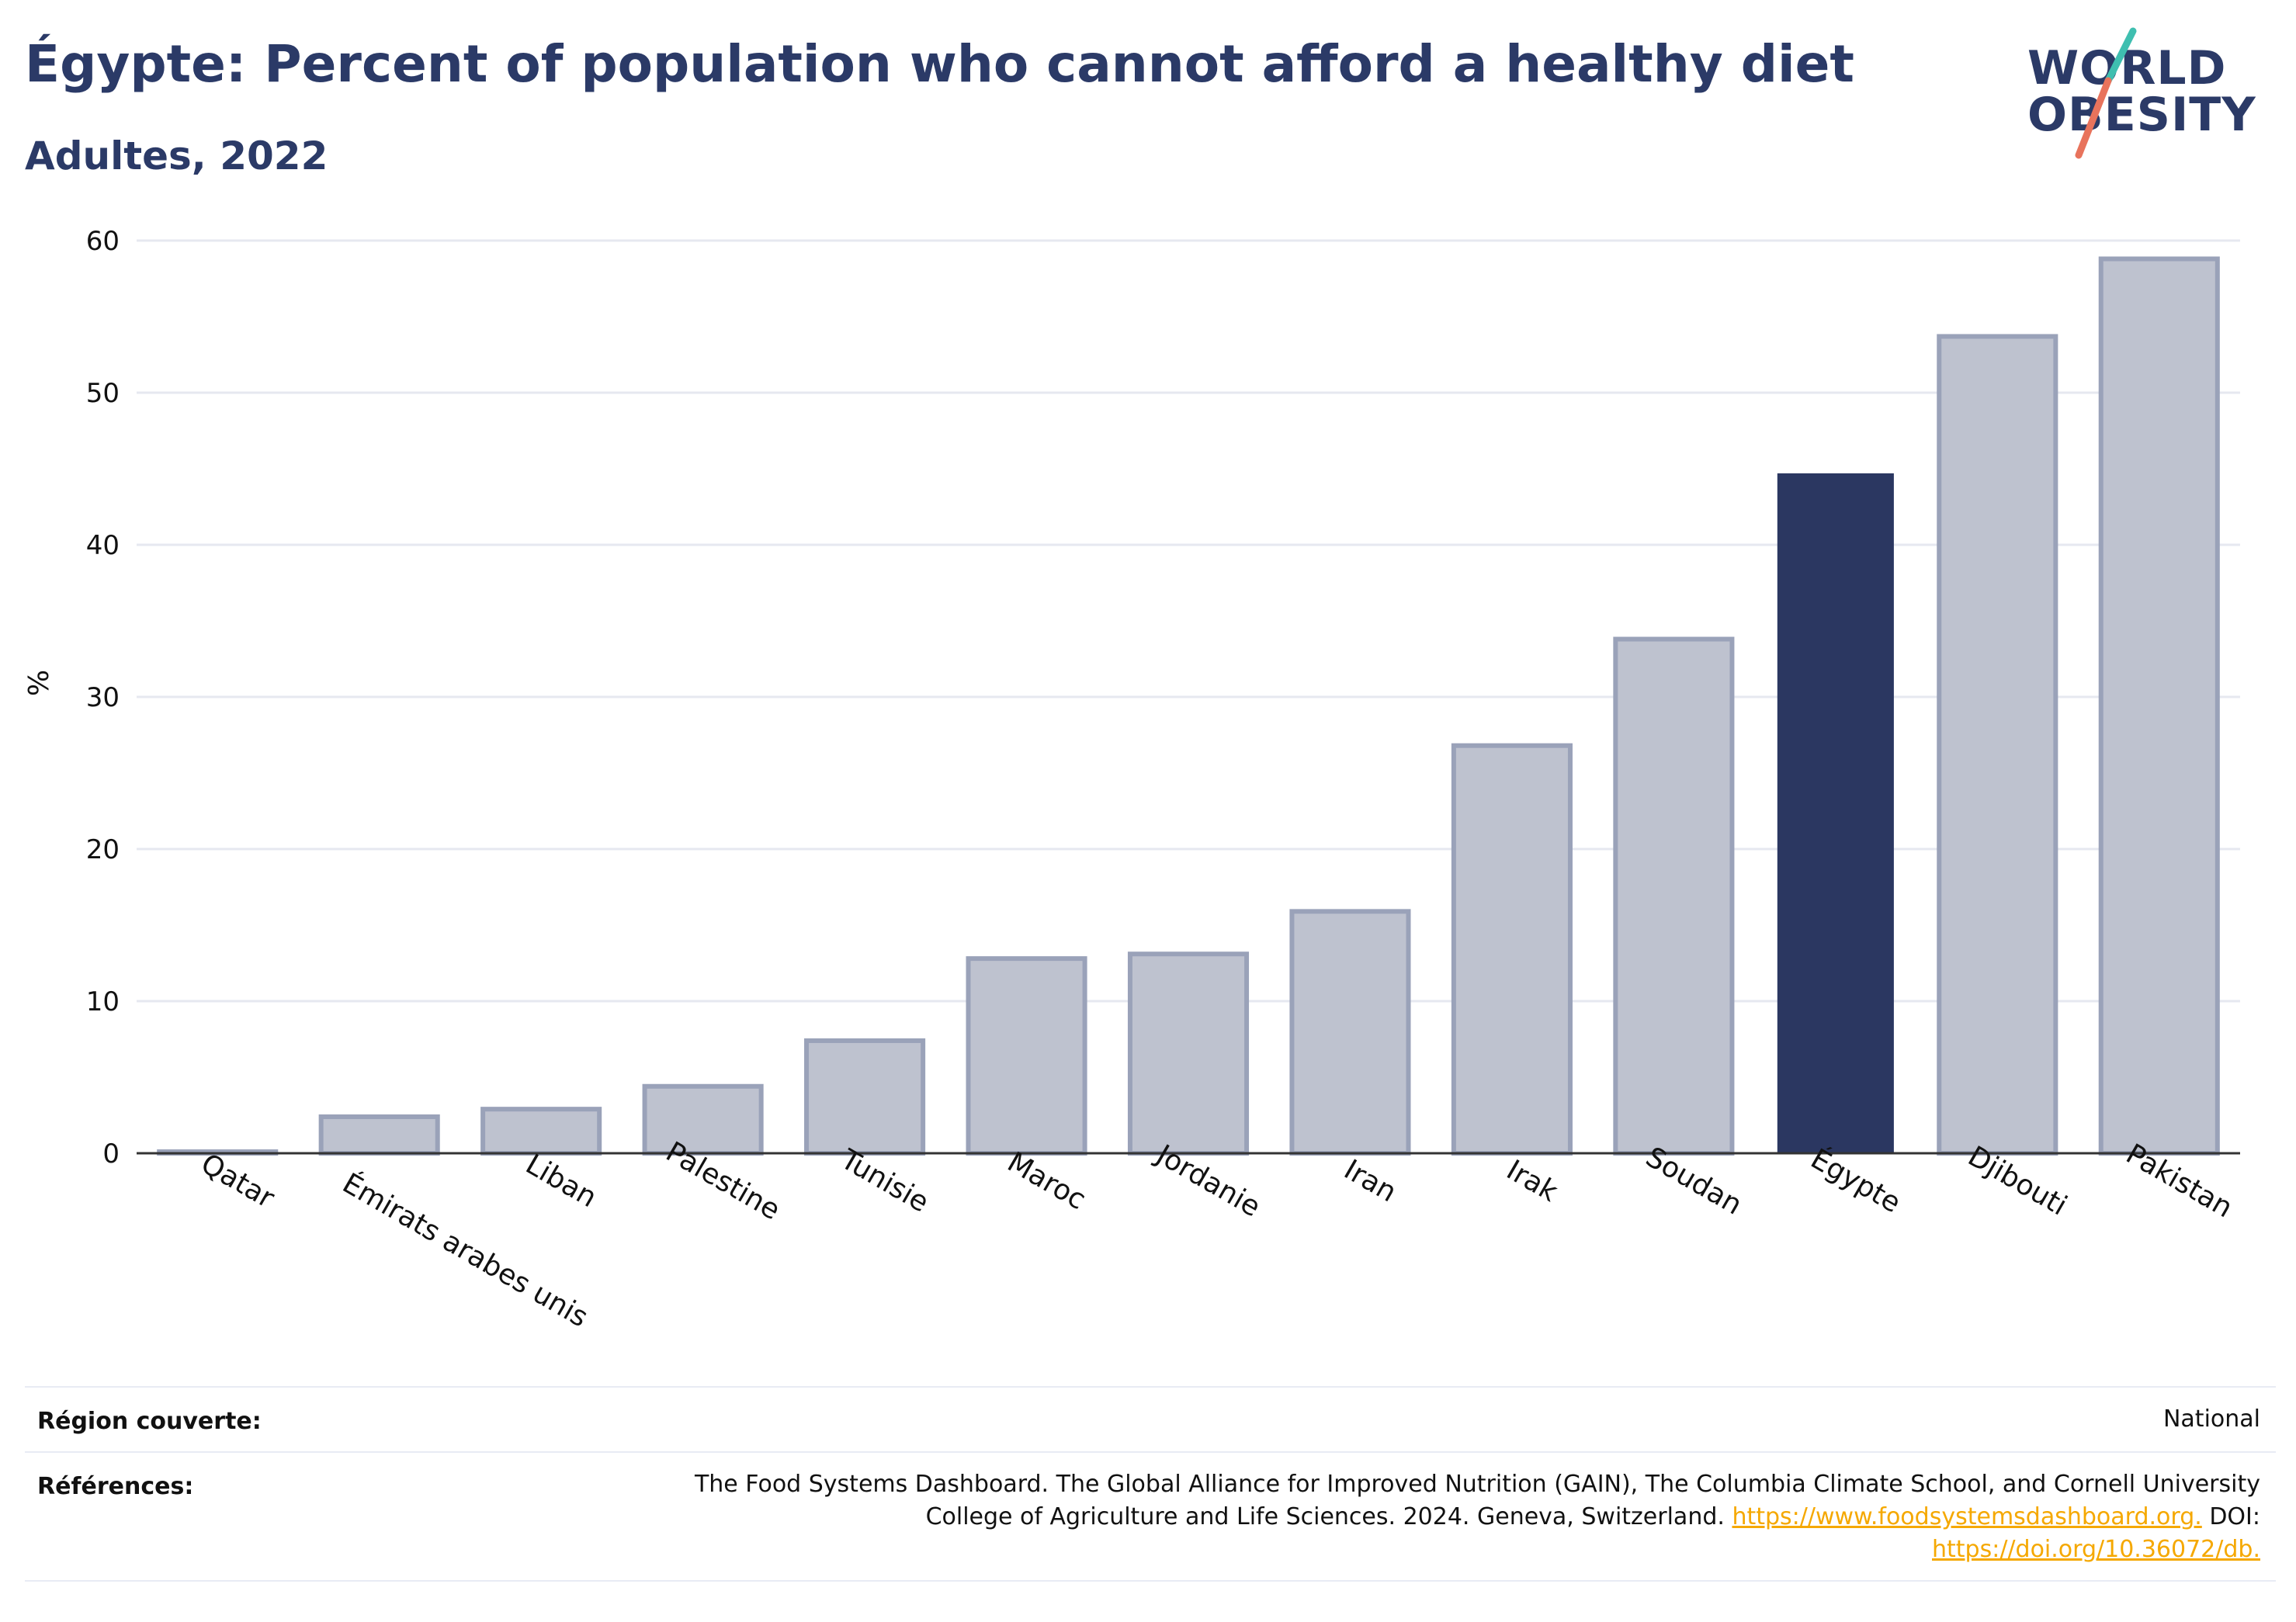 The width and height of the screenshot is (2296, 1622). Describe the element at coordinates (149, 1421) in the screenshot. I see `region-label: Région couverte:` at that location.